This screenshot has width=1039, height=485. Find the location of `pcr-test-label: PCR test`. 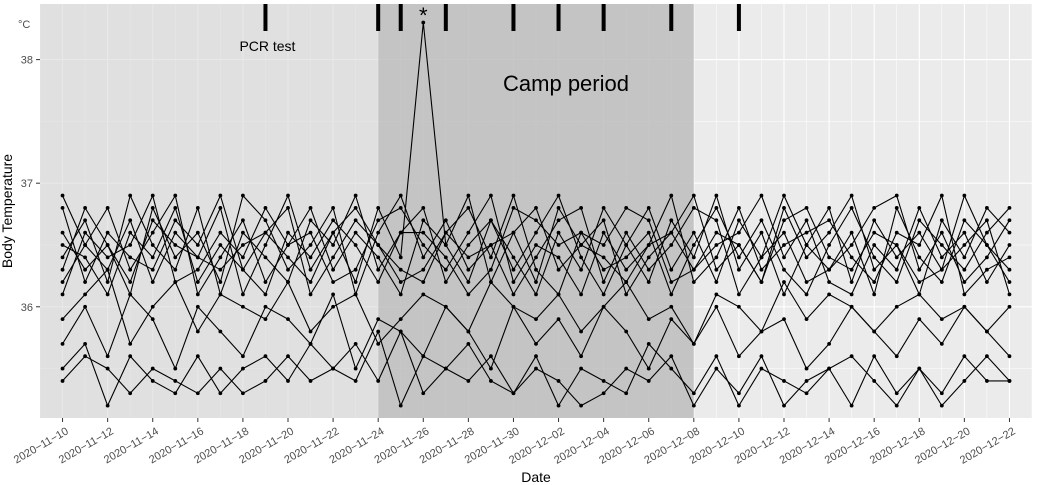

pcr-test-label: PCR test is located at coordinates (267, 46).